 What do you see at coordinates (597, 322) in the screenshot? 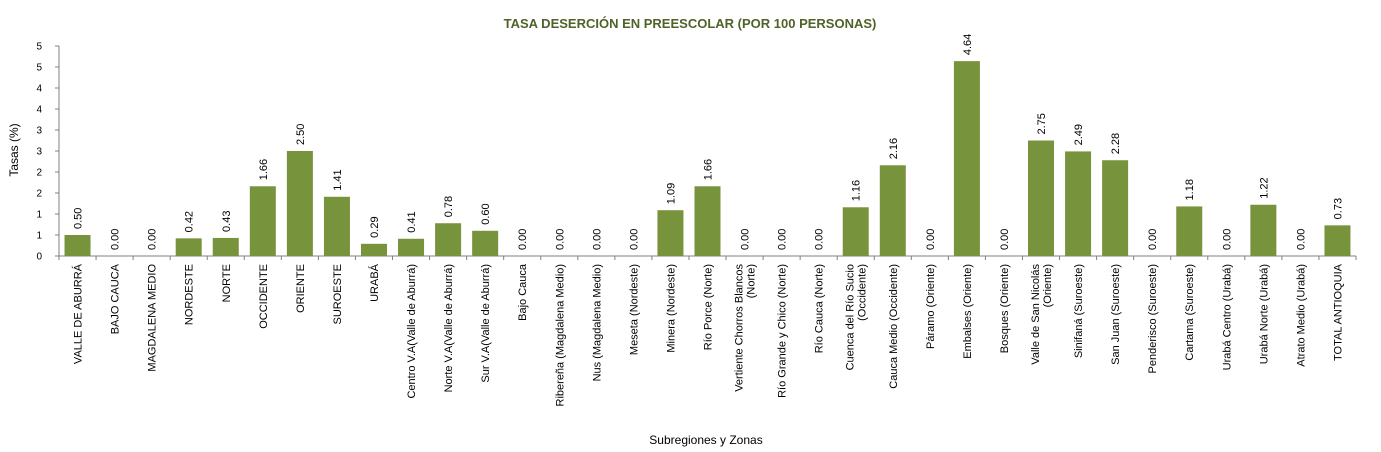
I see `category-label: Nus (Magdalena Medio)` at bounding box center [597, 322].